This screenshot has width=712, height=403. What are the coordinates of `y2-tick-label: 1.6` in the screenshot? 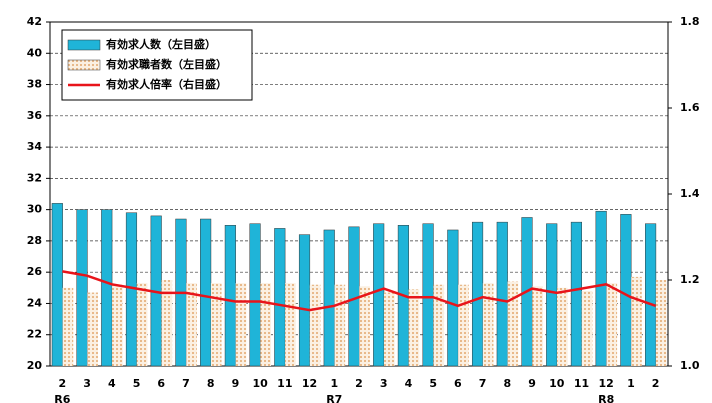 It's located at (690, 107).